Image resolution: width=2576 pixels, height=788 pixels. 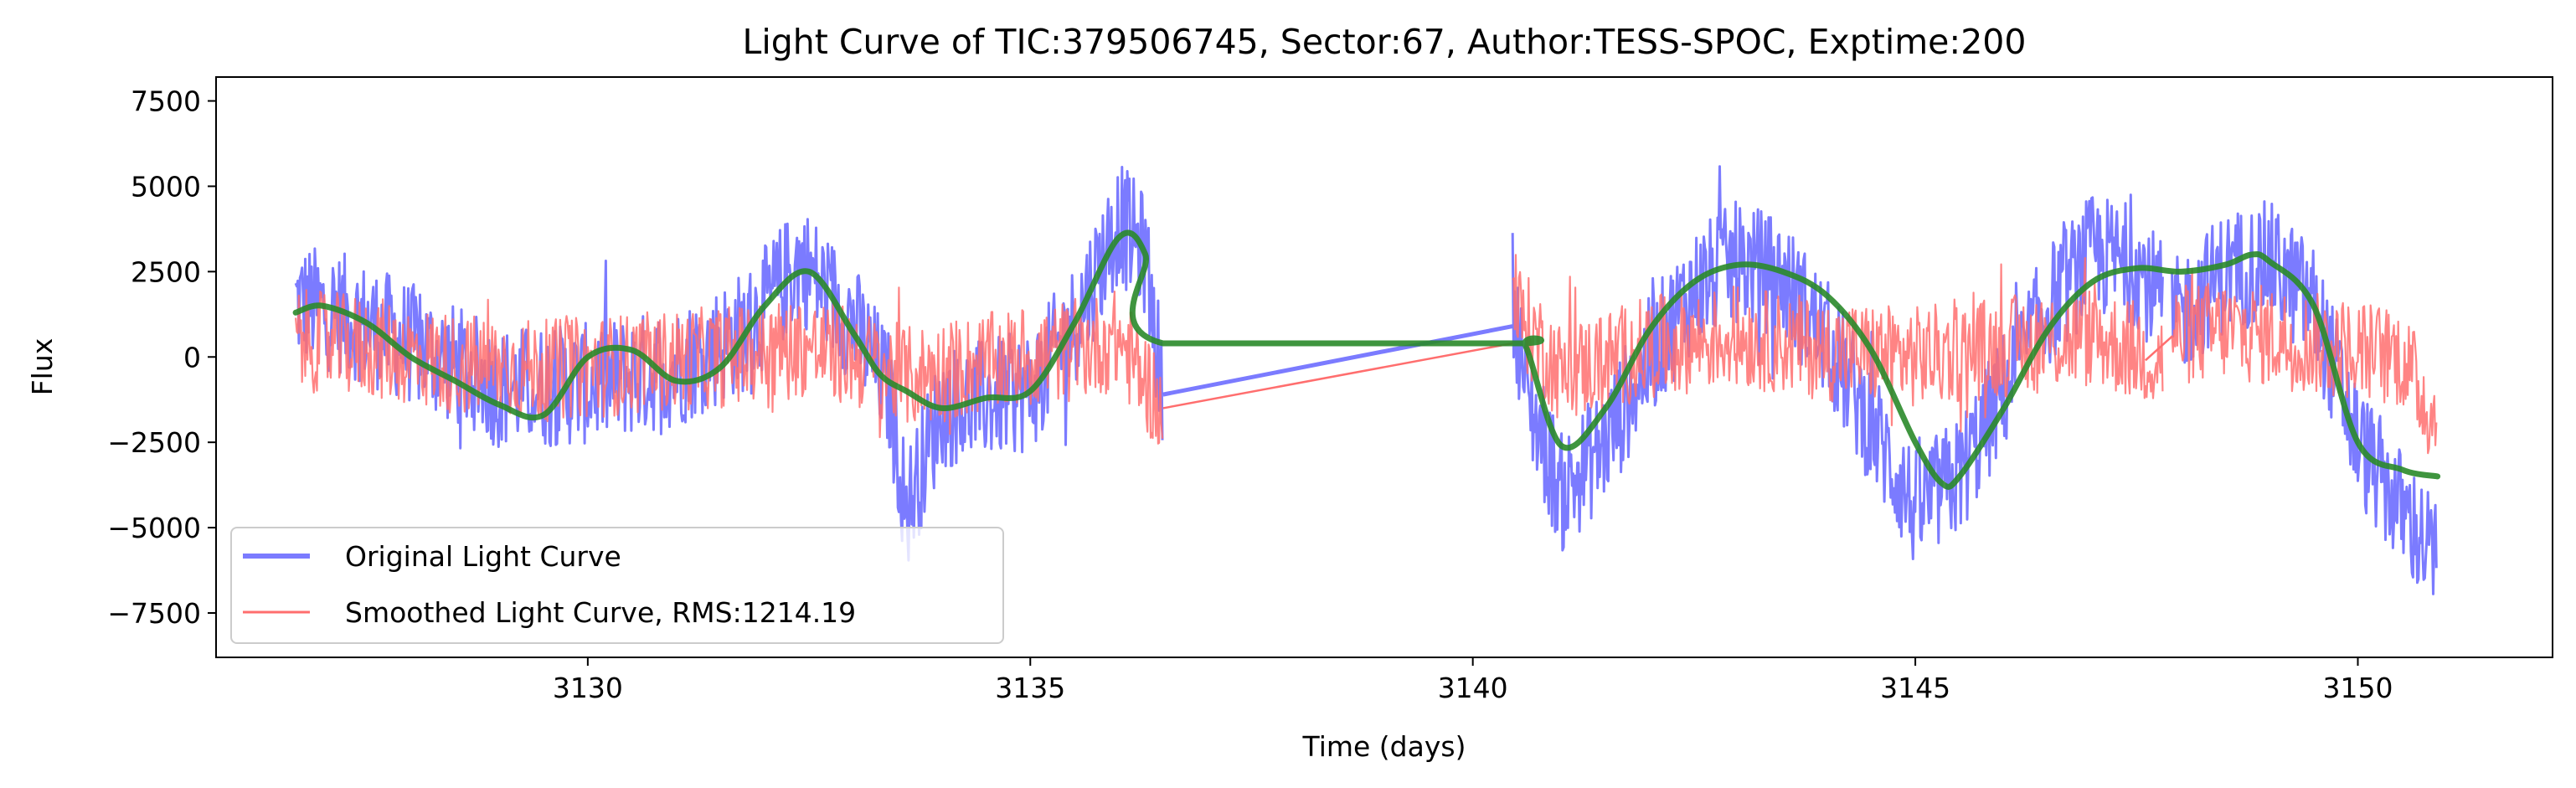 I want to click on legend-label-original: Original Light Curve, so click(x=483, y=556).